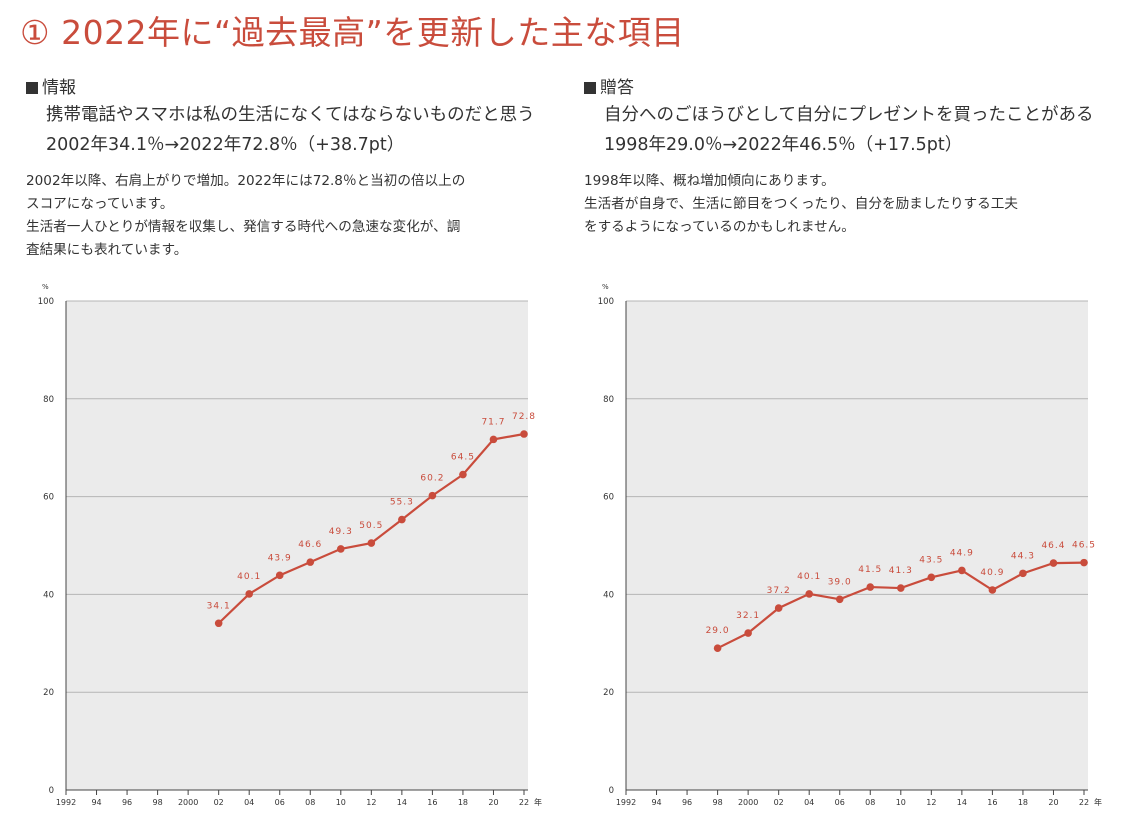  Describe the element at coordinates (849, 115) in the screenshot. I see `item-headline: 自分へのごほうびとして自分にプレゼントを買ったことがある` at that location.